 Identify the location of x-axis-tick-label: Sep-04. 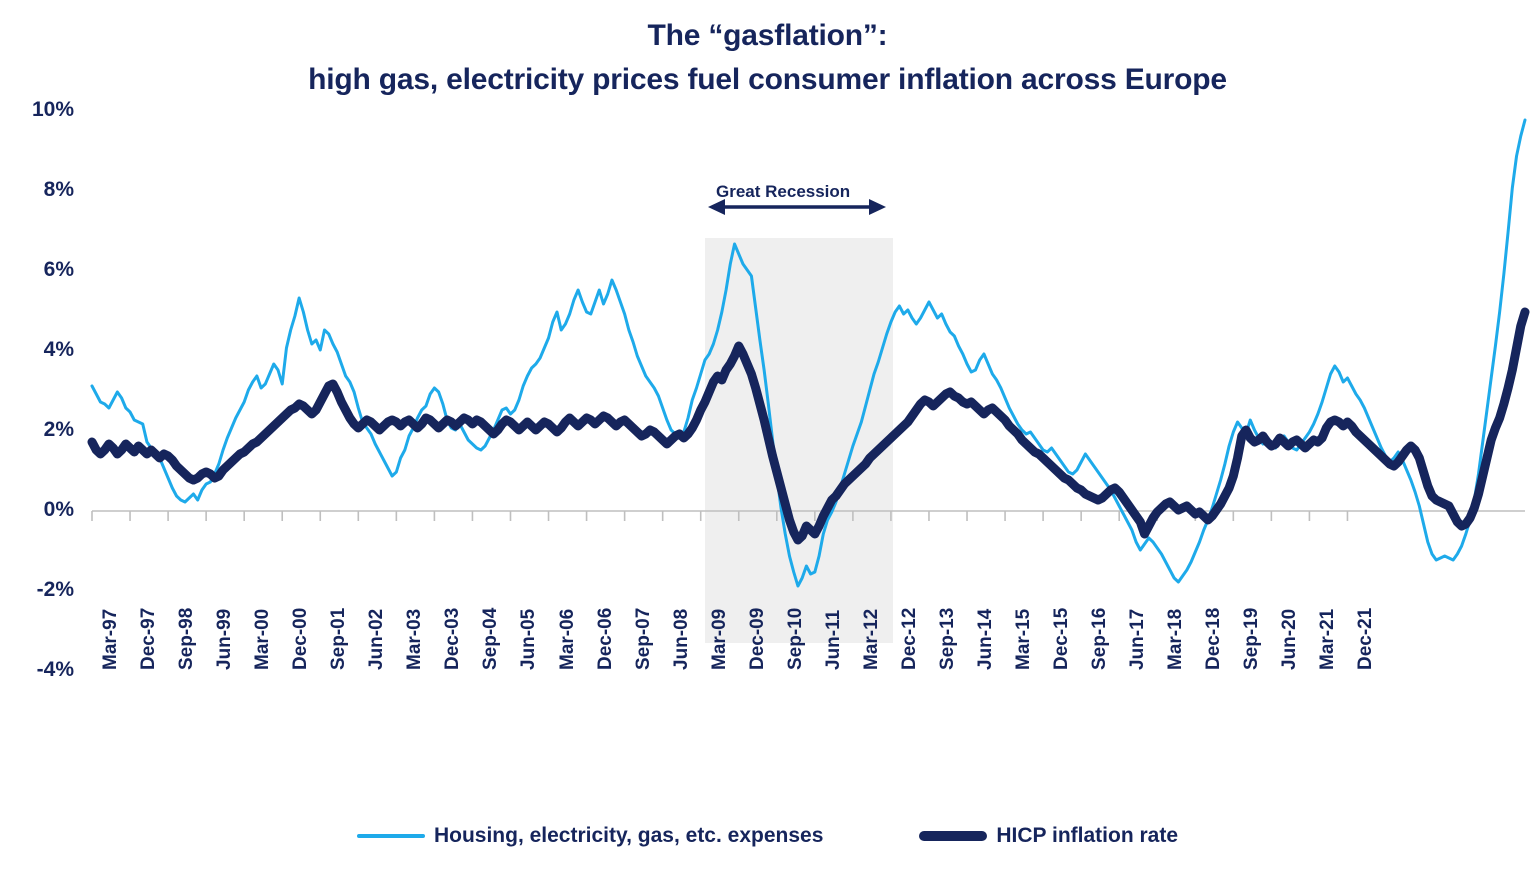
(491, 638).